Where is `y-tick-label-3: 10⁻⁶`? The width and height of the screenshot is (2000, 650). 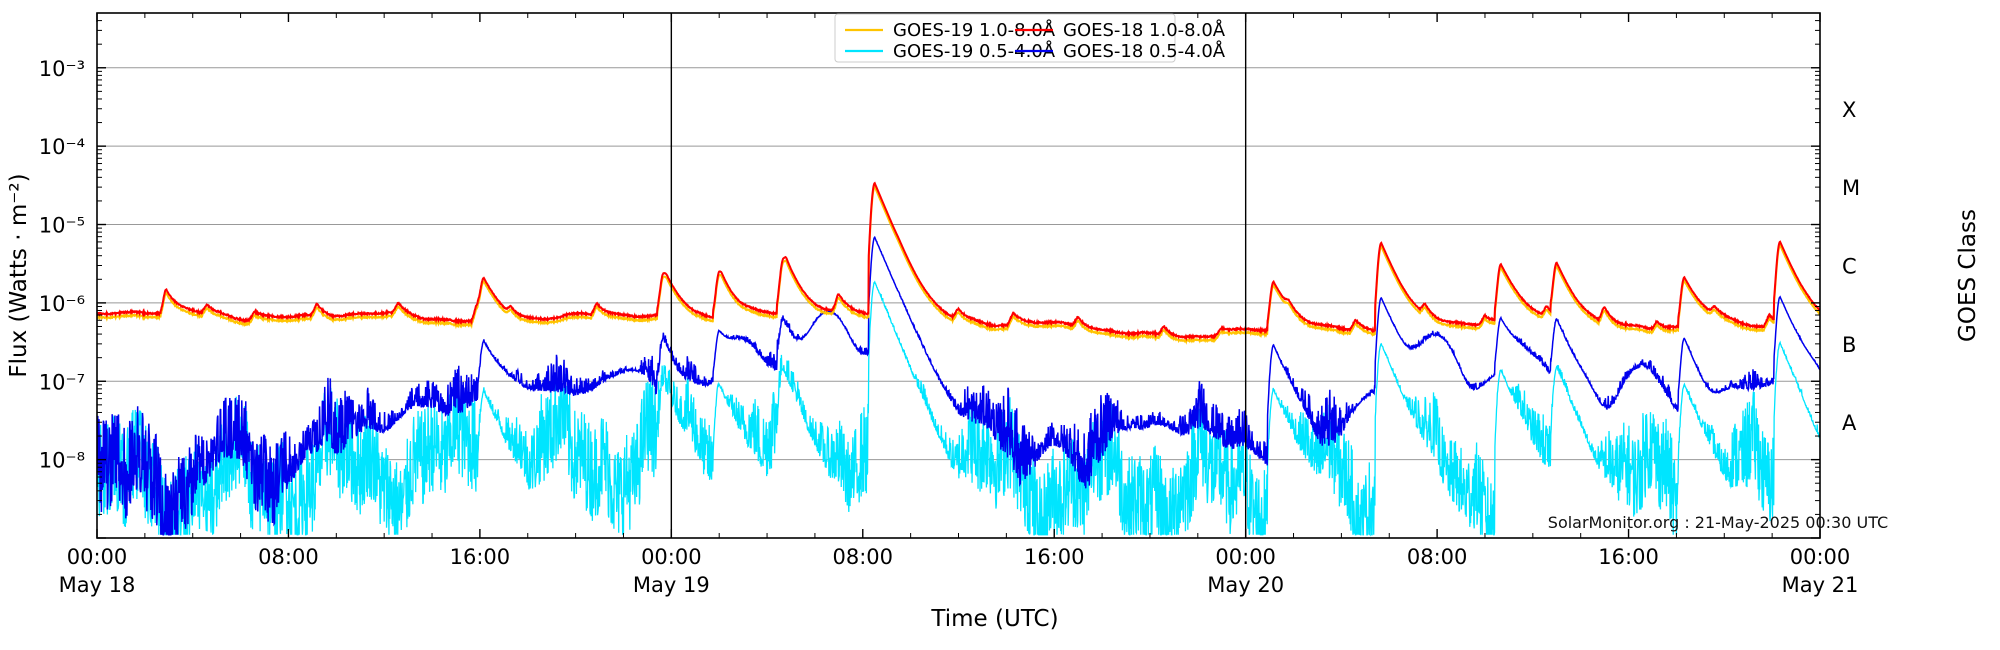 y-tick-label-3: 10⁻⁶ is located at coordinates (62, 304).